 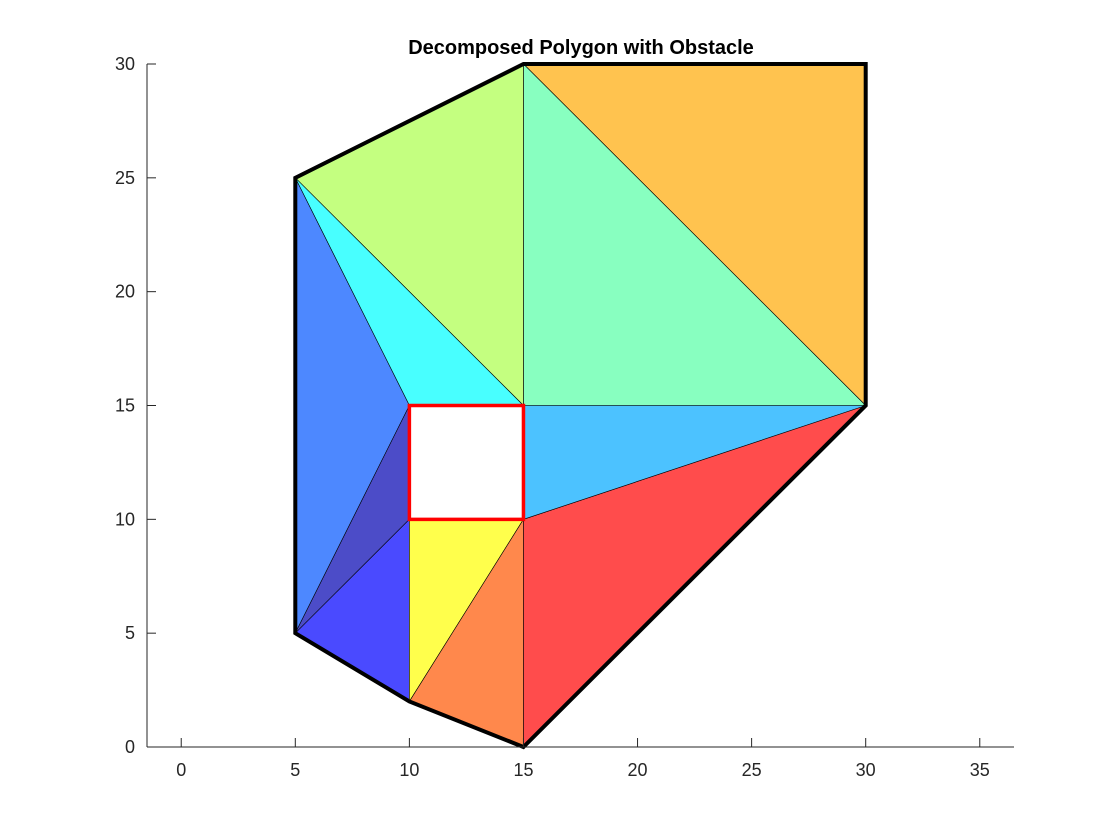 I want to click on x-tick-label: 10, so click(x=409, y=770).